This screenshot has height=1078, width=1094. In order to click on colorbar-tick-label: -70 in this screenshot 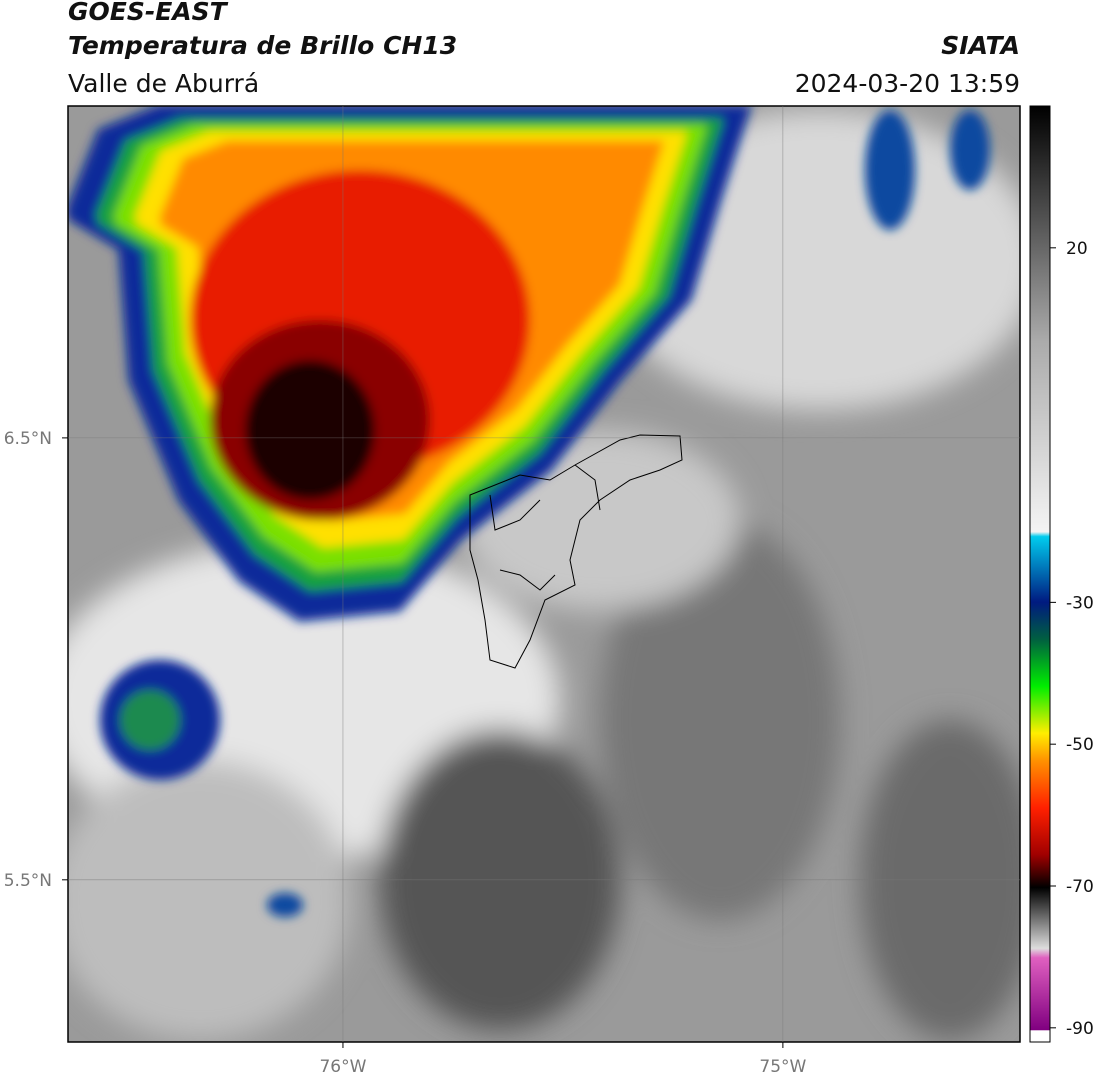, I will do `click(1080, 887)`.